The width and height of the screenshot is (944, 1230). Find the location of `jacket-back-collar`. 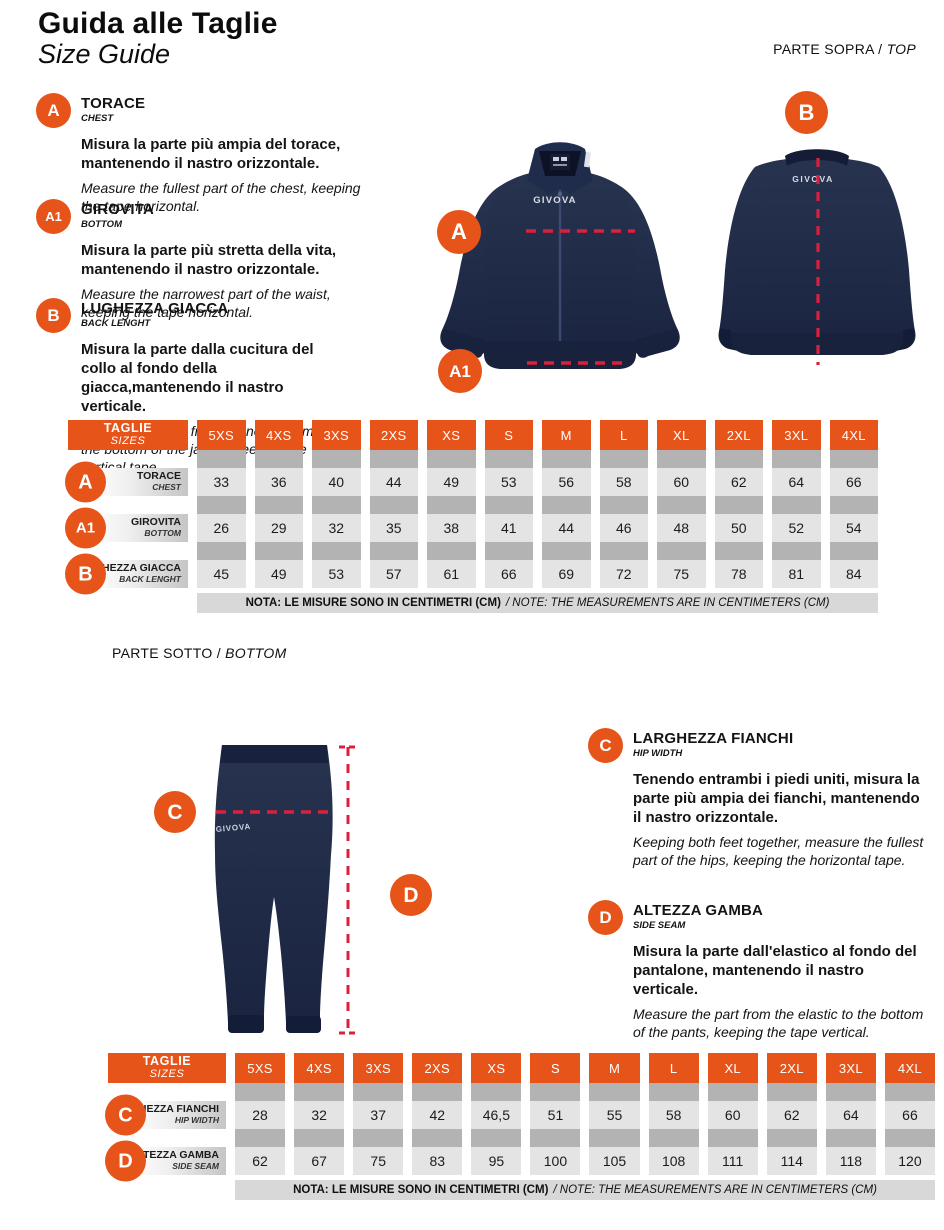

jacket-back-collar is located at coordinates (817, 157).